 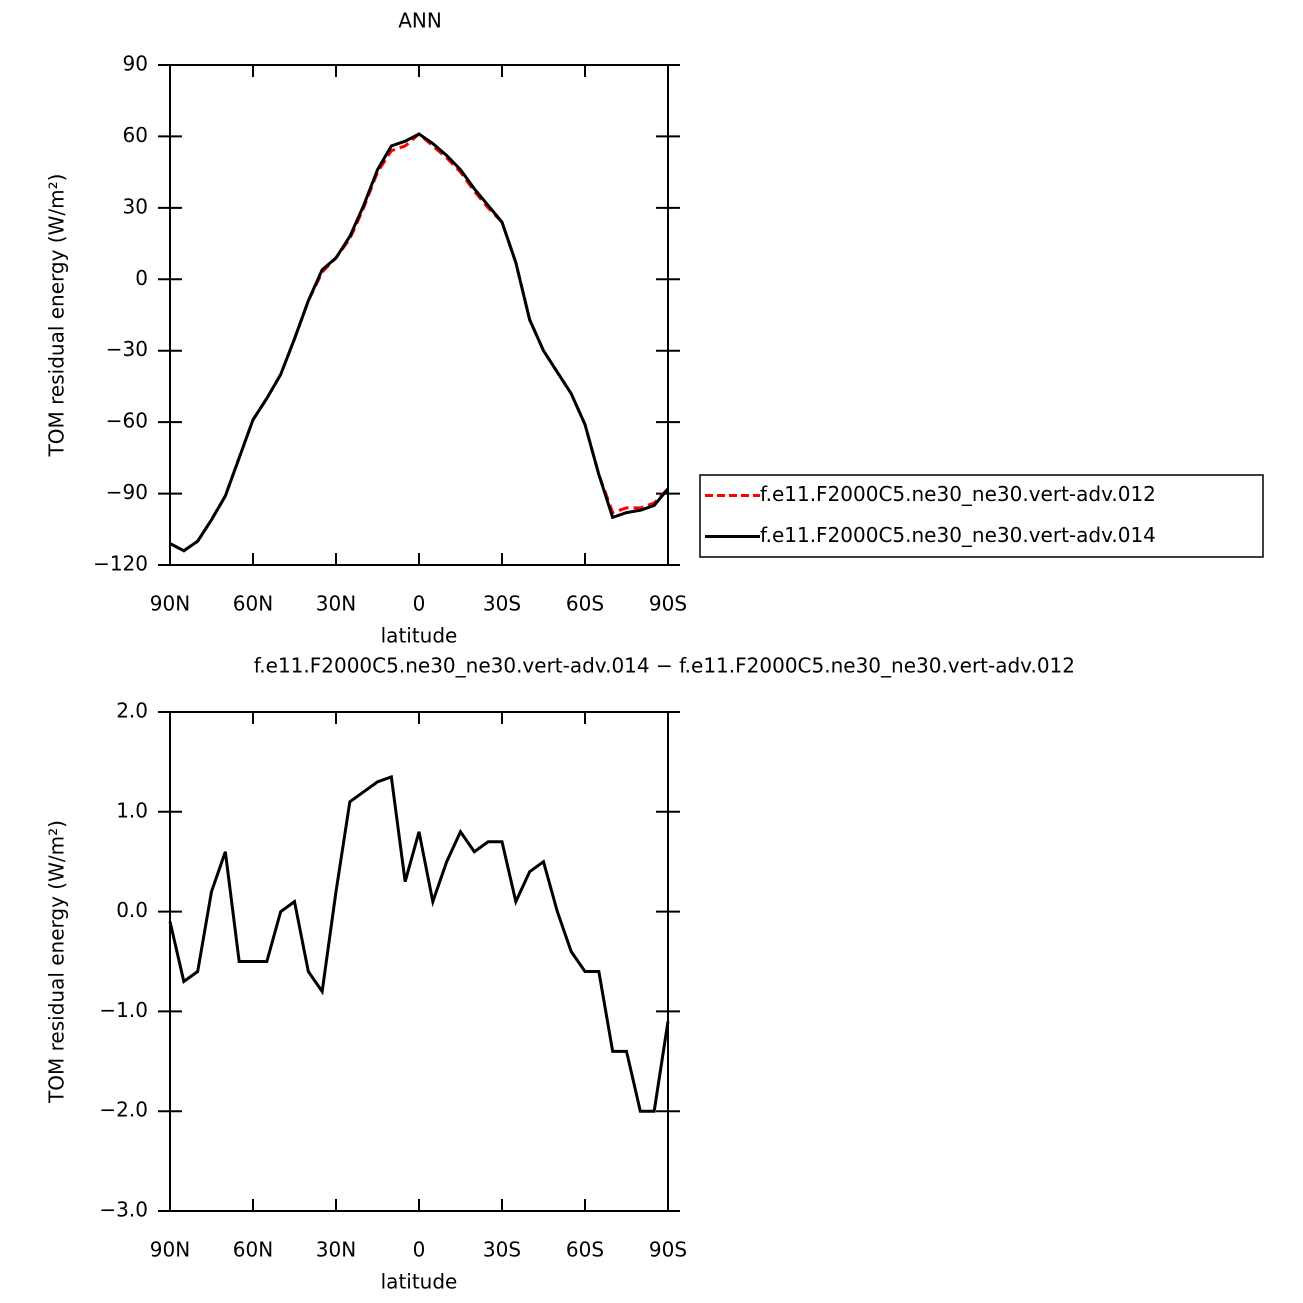 I want to click on y-tick-label: 0.0, so click(x=132, y=910).